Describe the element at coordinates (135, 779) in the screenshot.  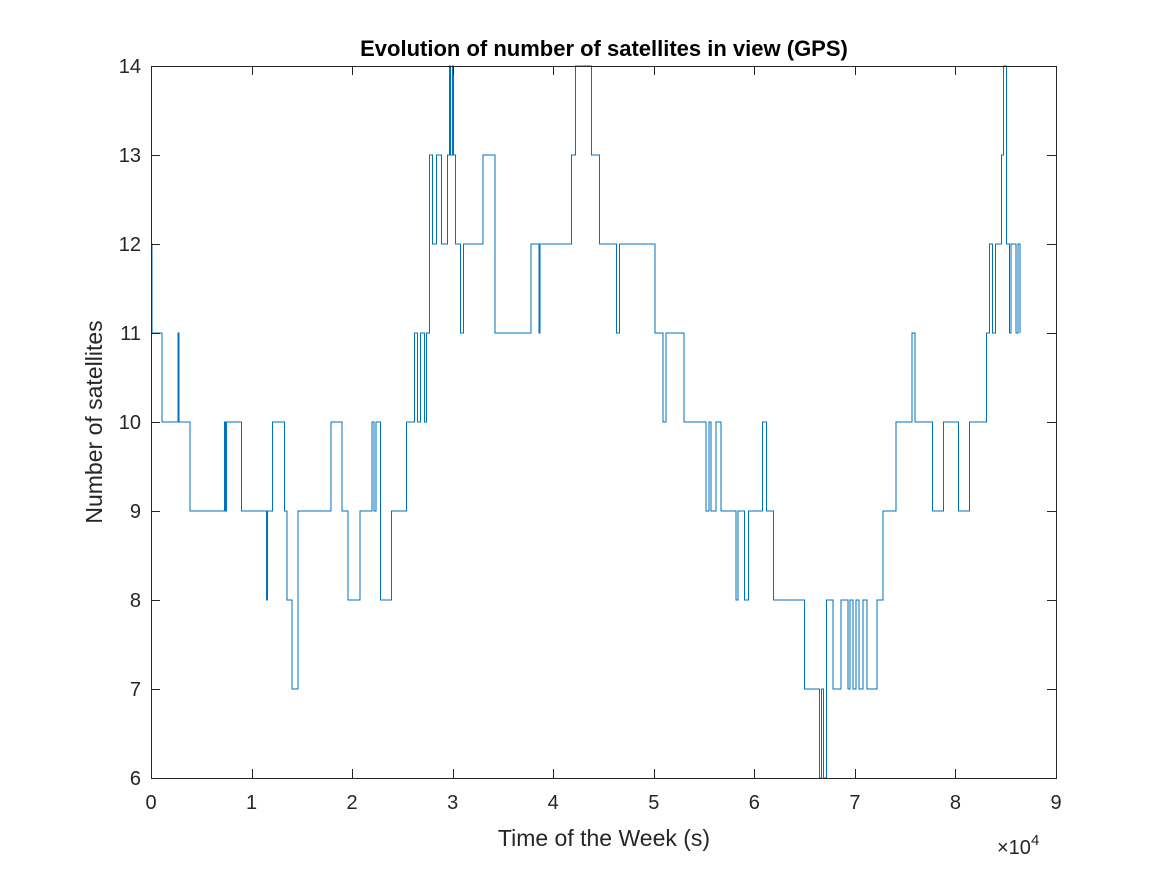
I see `y-tick-label: 6` at that location.